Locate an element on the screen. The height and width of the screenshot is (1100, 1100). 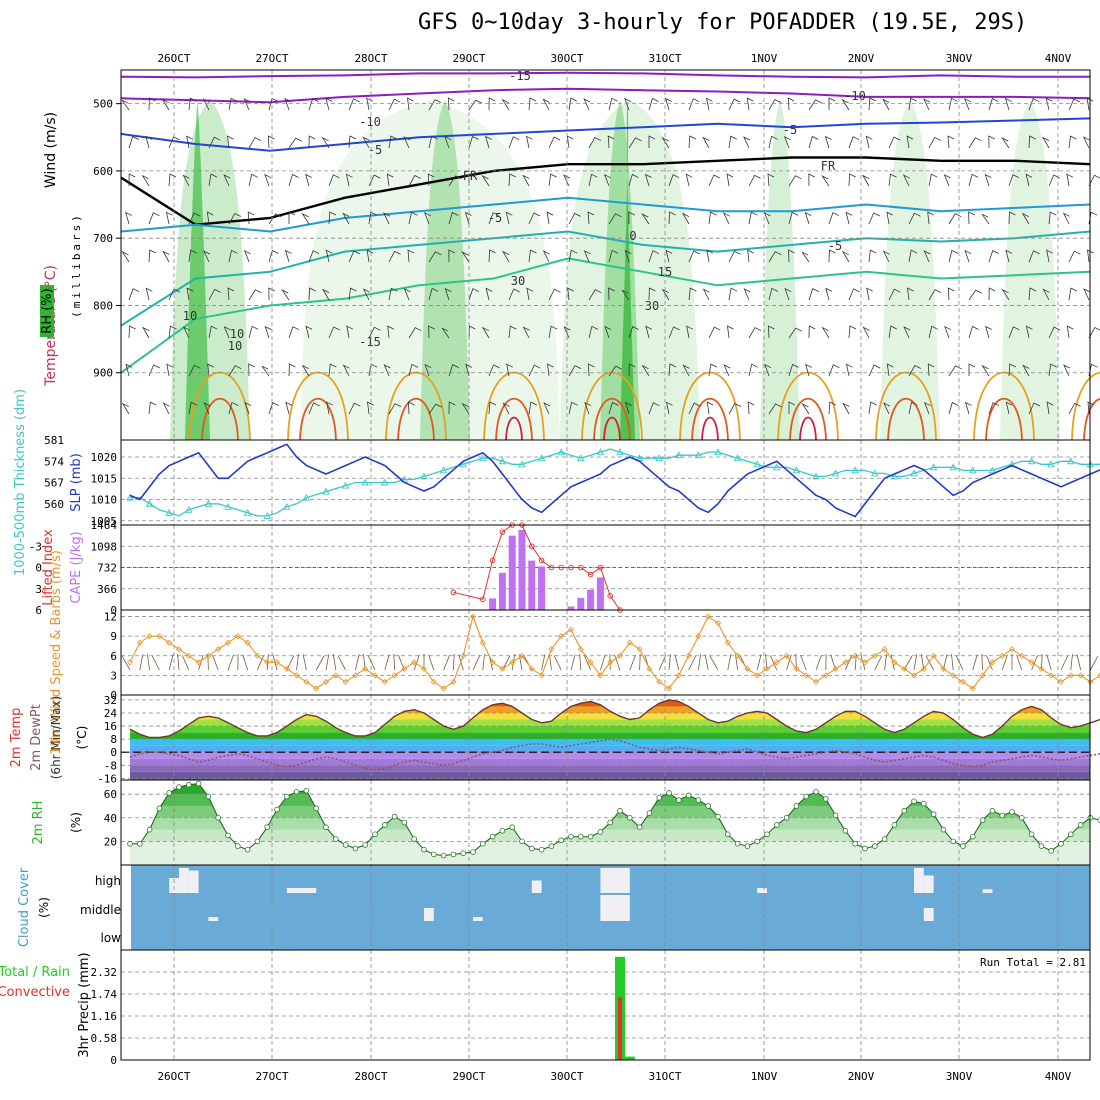
cape-tick-label: 1098 is located at coordinates (104, 546).